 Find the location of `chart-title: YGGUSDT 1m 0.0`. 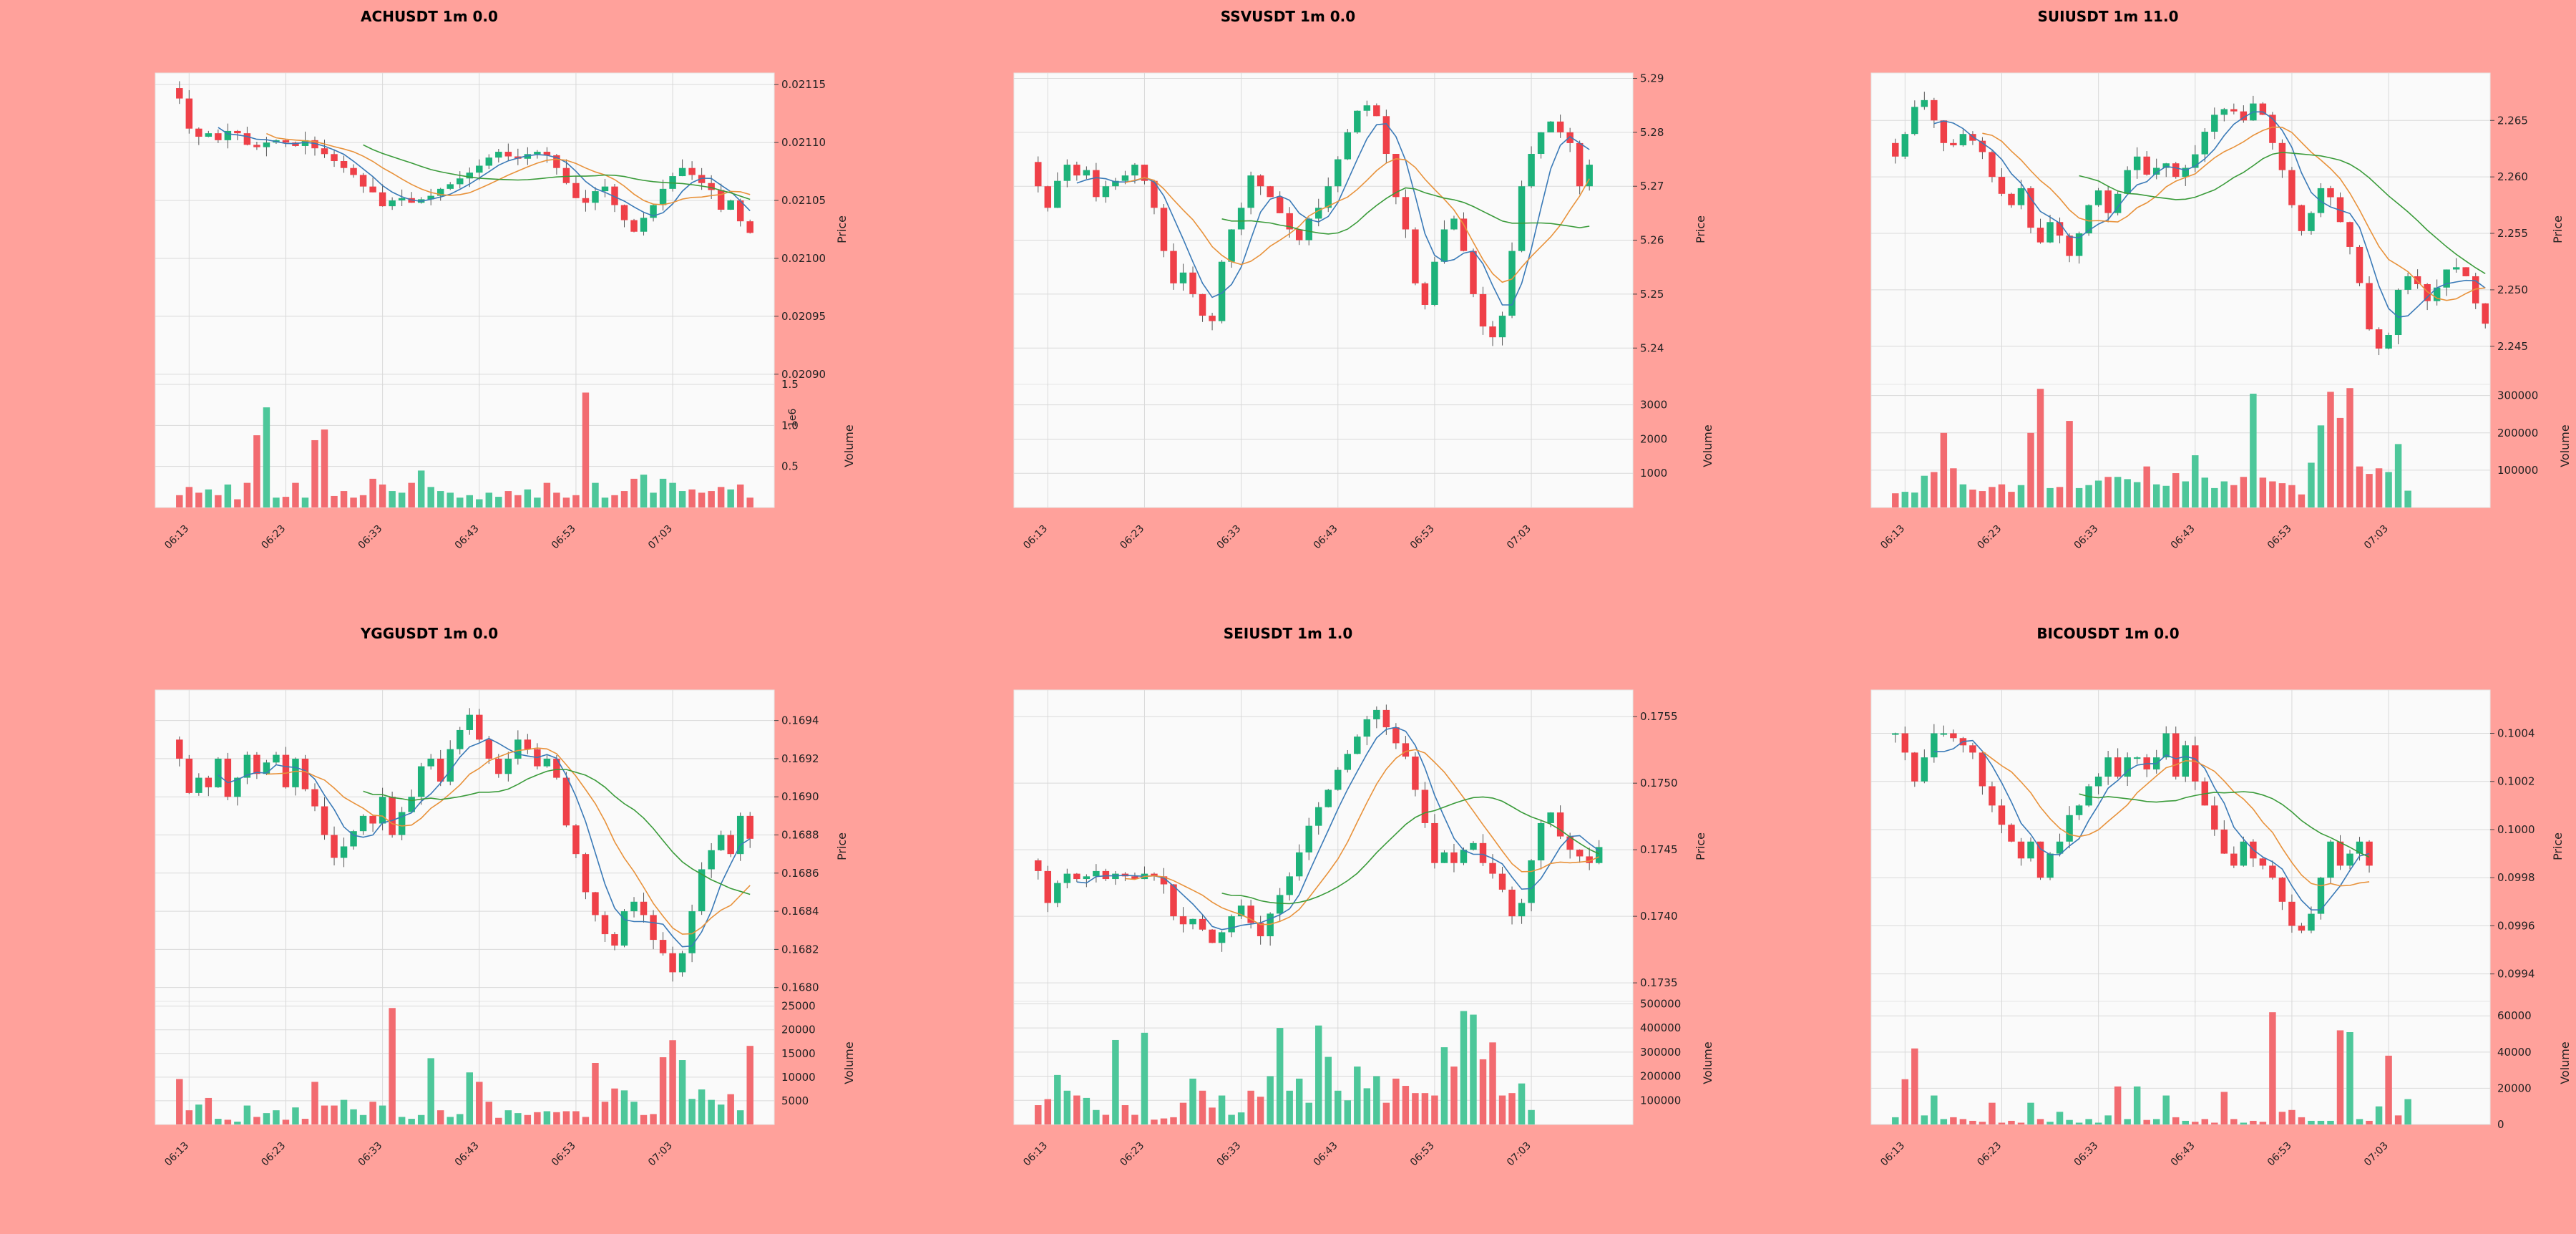

chart-title: YGGUSDT 1m 0.0 is located at coordinates (429, 633).